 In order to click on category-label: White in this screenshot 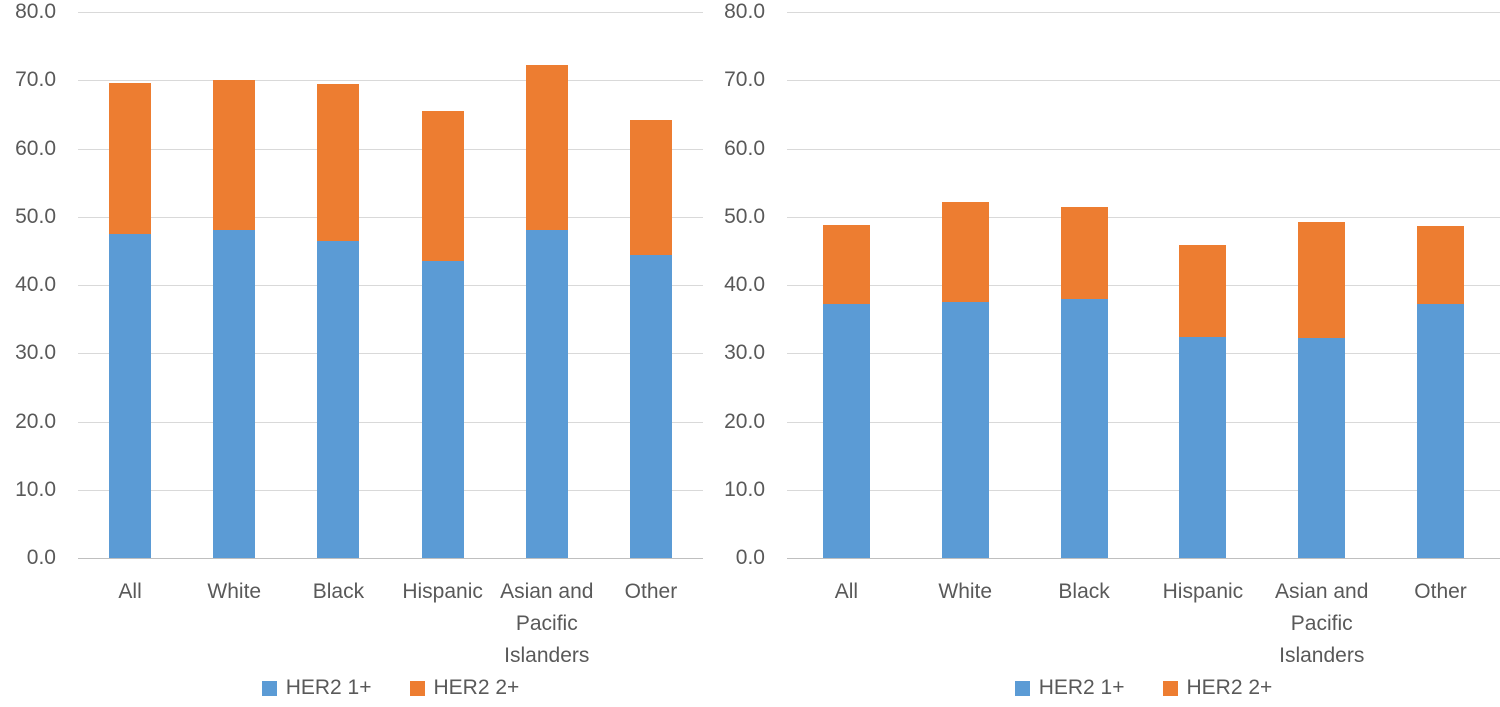, I will do `click(965, 591)`.